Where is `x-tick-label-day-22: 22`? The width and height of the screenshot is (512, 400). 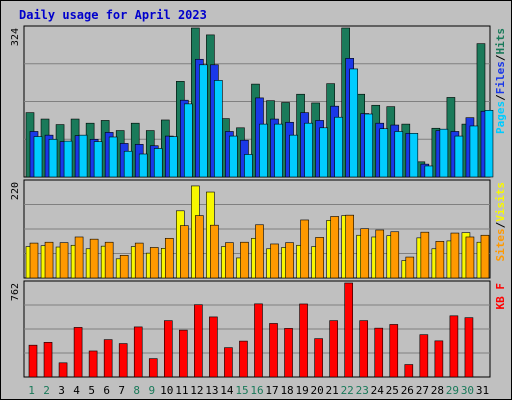 x-tick-label-day-22: 22 is located at coordinates (347, 390).